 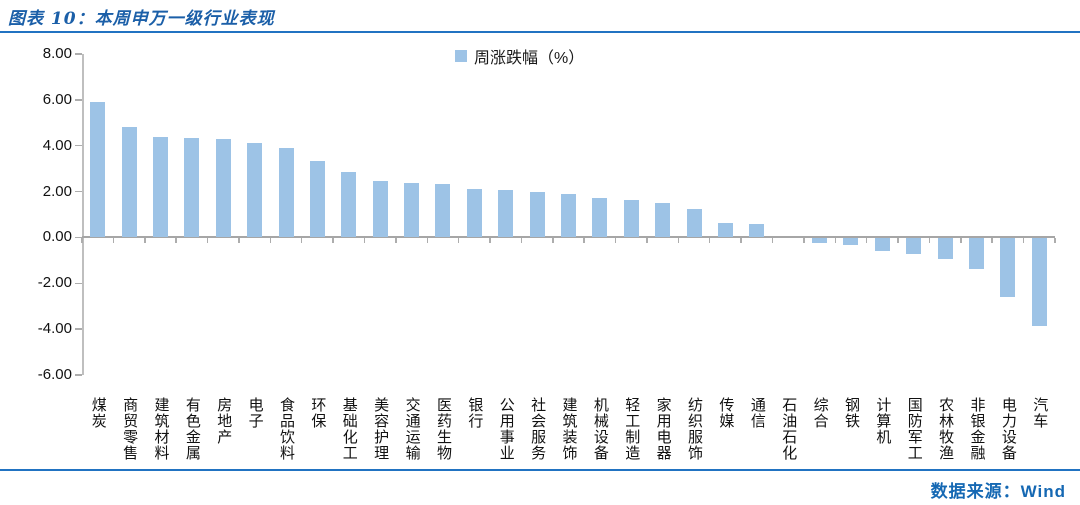 I want to click on y-axis-line, so click(x=83, y=214).